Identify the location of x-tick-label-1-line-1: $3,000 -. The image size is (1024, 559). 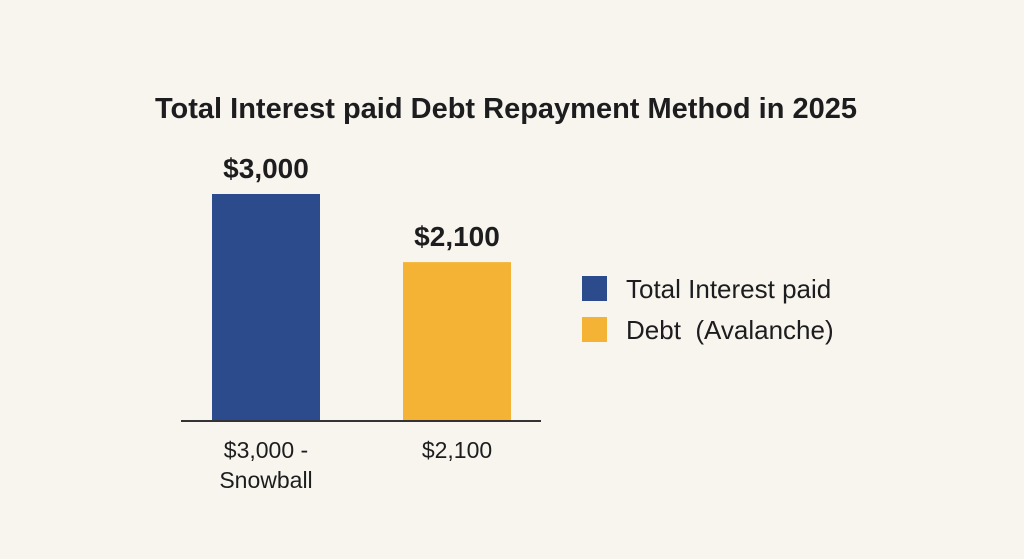
(266, 450).